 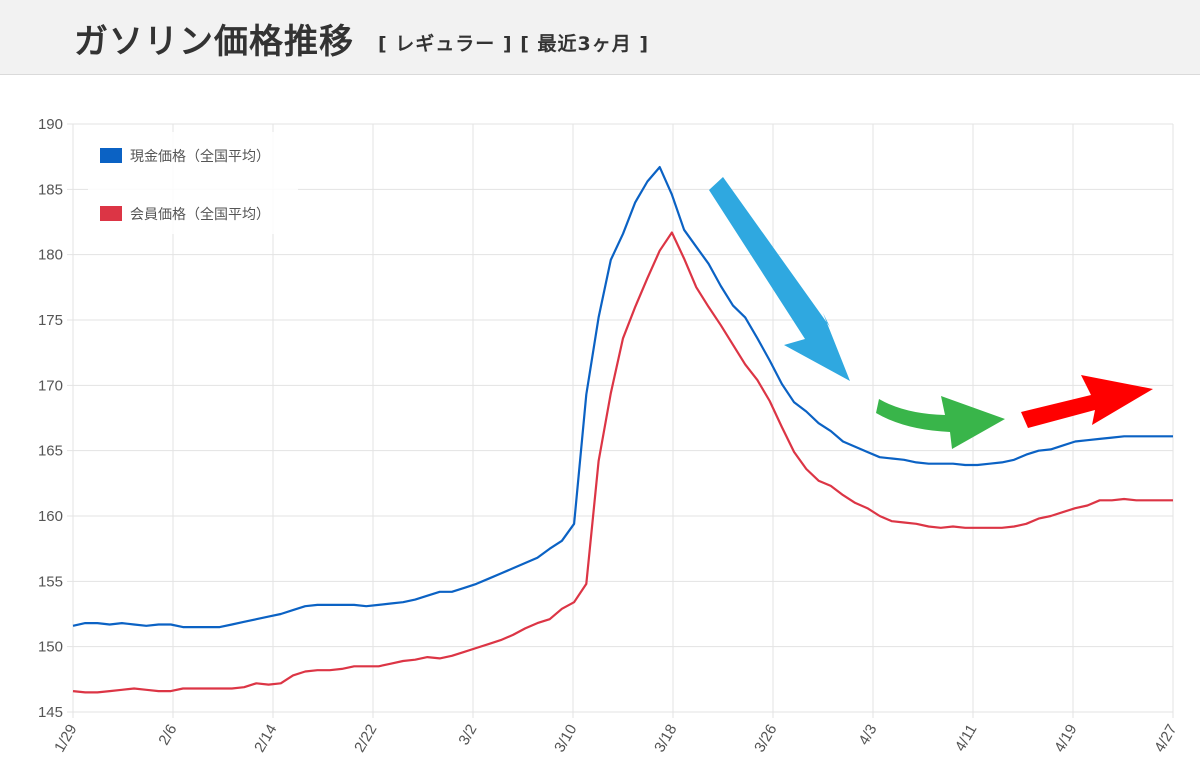 I want to click on x-tick-label: 4/3, so click(x=867, y=735).